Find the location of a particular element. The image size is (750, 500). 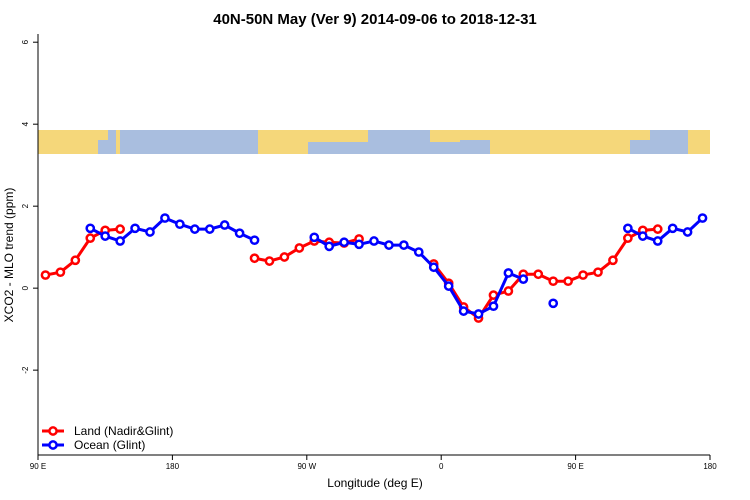

map-strip is located at coordinates (374, 142).